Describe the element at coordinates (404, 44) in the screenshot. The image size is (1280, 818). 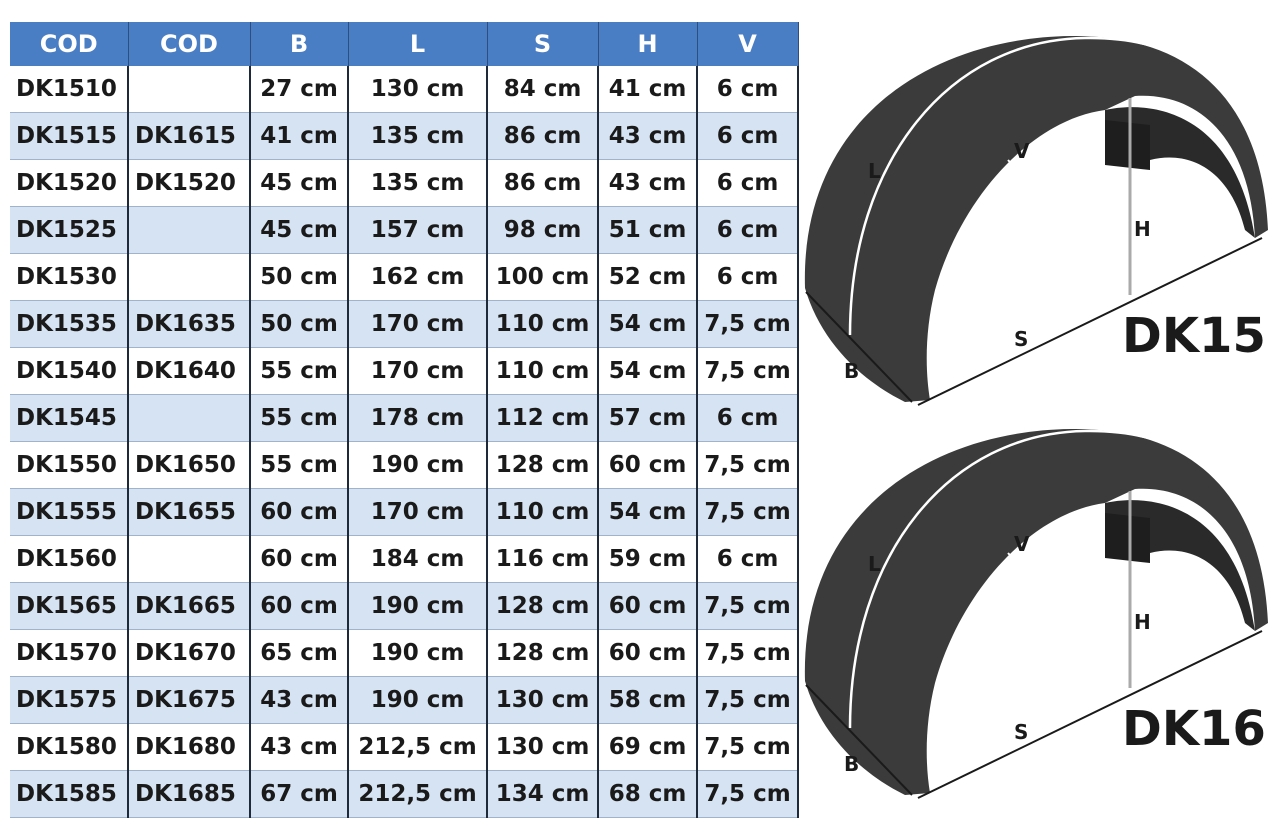
I see `header-row: COD COD B L S H V` at that location.